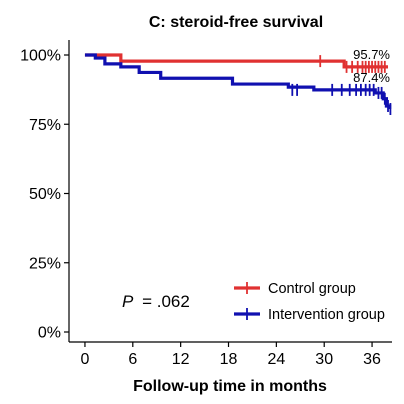  I want to click on svg-text: P = .062, so click(156, 301).